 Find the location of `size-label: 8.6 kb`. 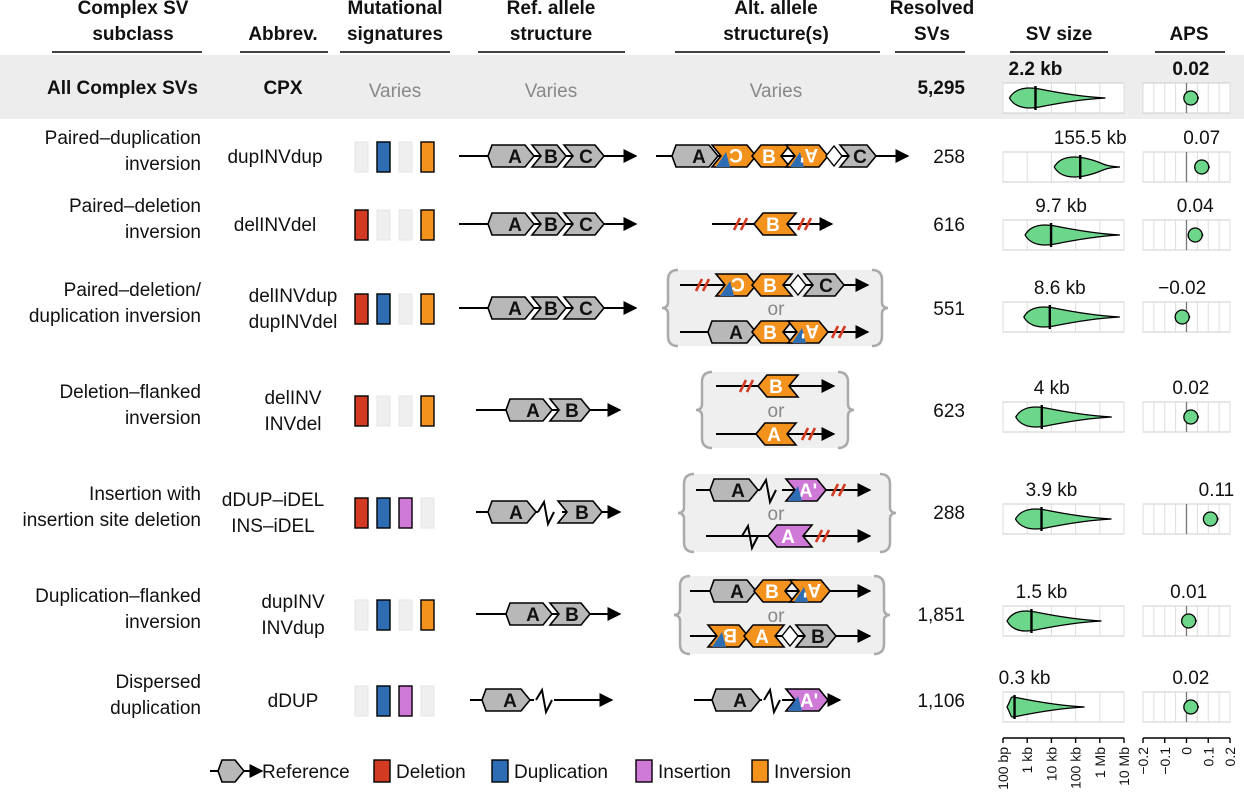

size-label: 8.6 kb is located at coordinates (1060, 288).